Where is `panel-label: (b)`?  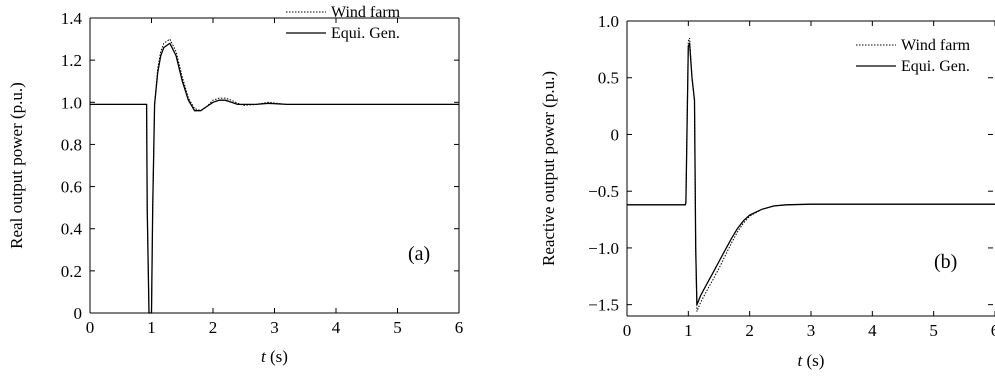 panel-label: (b) is located at coordinates (945, 262).